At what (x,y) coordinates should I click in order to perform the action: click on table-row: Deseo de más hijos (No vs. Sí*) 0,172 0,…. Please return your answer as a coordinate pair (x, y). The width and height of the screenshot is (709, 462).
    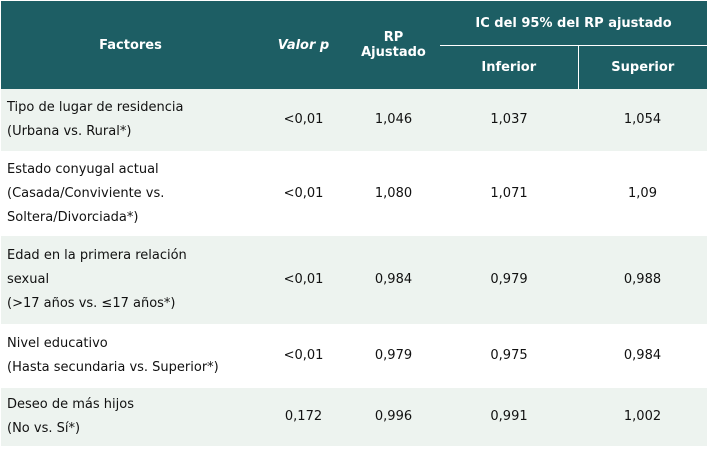
    Looking at the image, I should click on (354, 417).